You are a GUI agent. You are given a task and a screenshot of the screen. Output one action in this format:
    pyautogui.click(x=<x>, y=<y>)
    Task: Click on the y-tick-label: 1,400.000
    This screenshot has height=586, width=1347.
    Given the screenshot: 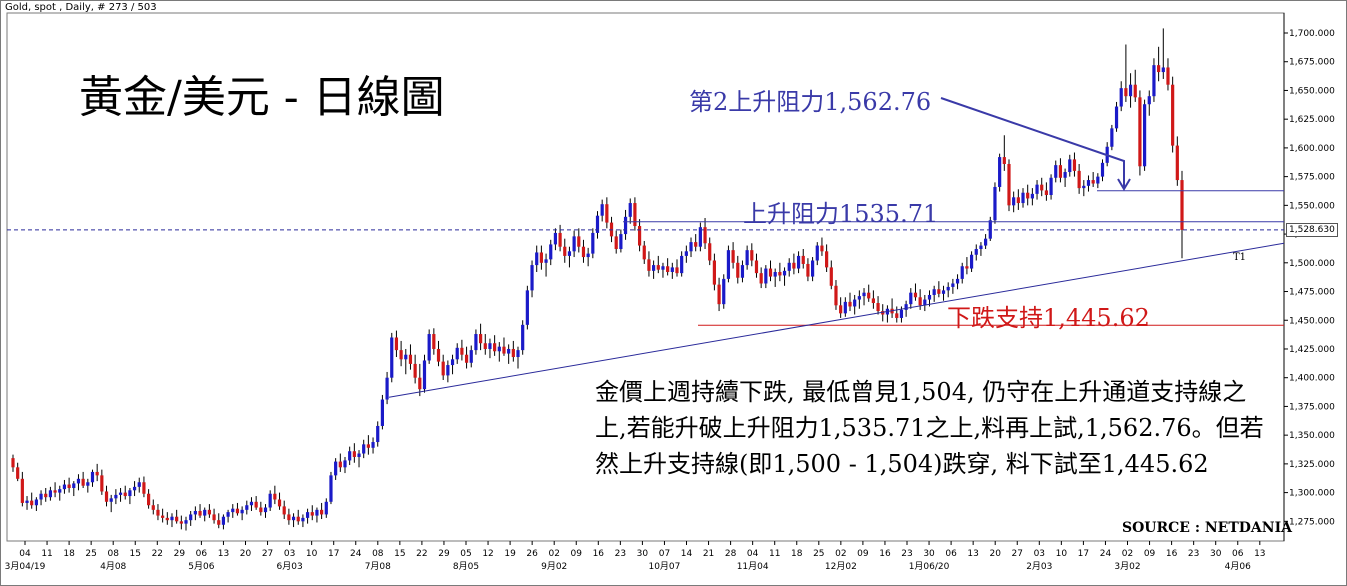 What is the action you would take?
    pyautogui.click(x=1312, y=379)
    